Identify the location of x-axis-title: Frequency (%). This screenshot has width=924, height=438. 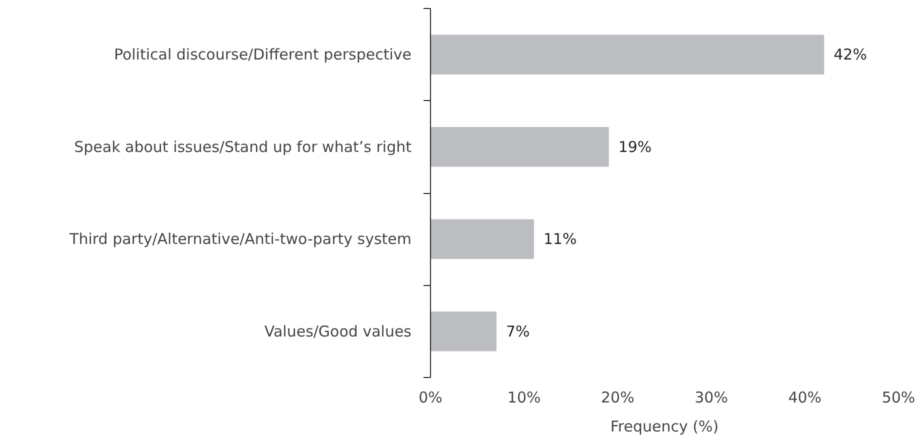
(664, 427).